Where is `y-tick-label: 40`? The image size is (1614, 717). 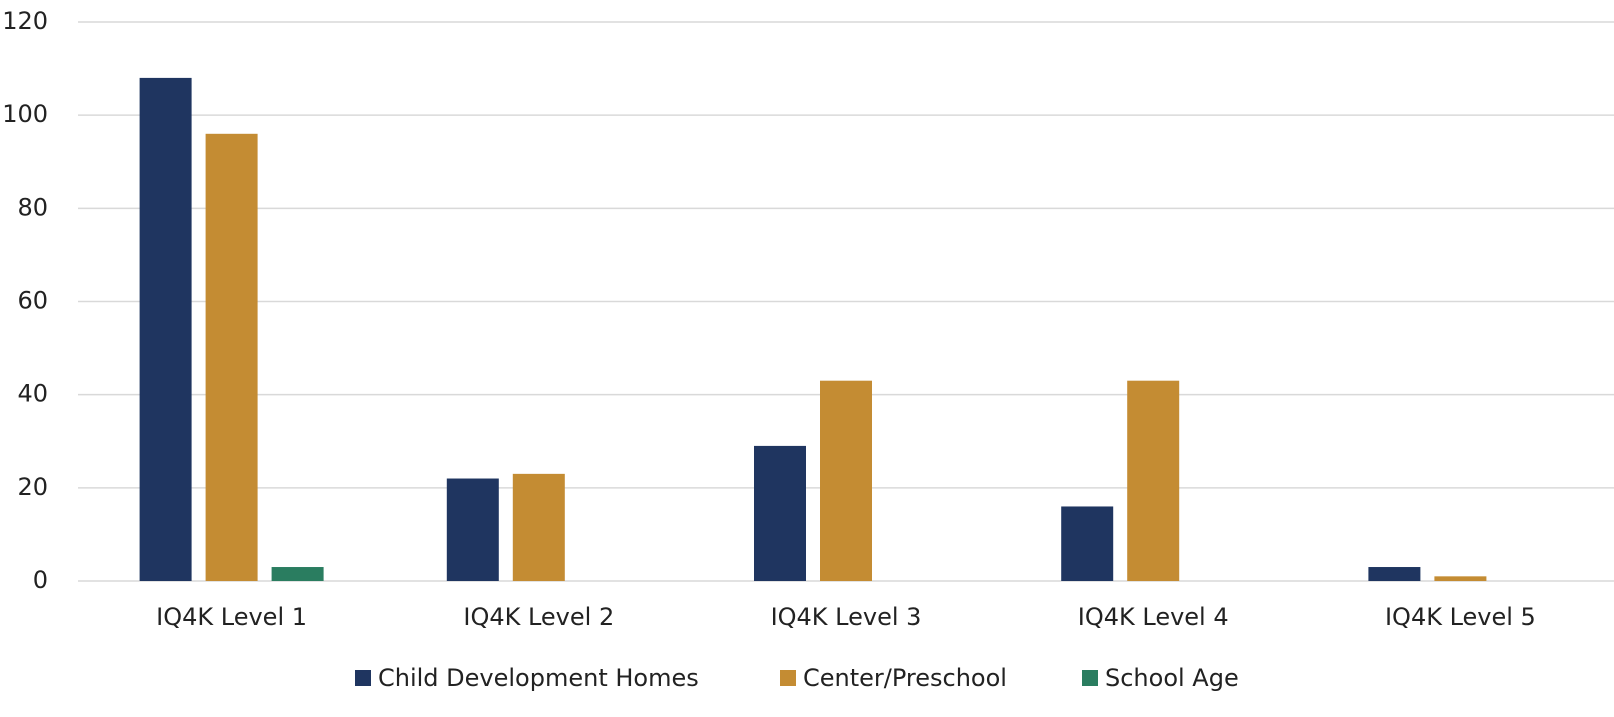
y-tick-label: 40 is located at coordinates (32, 394).